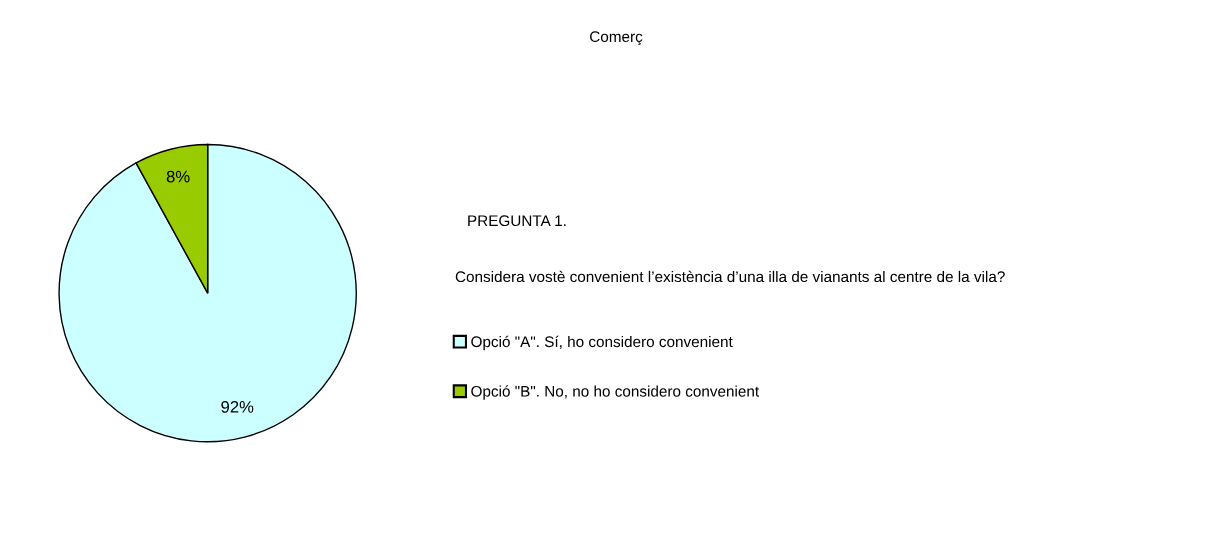 This screenshot has width=1218, height=550. Describe the element at coordinates (178, 176) in the screenshot. I see `data-label: 8%` at that location.